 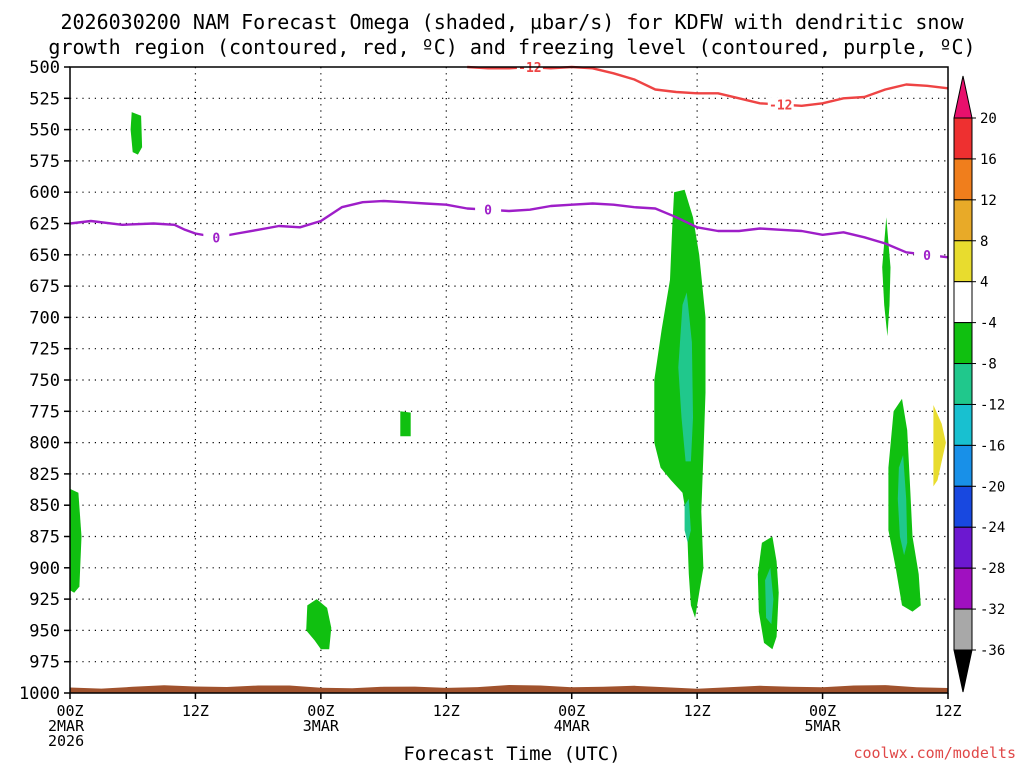 What do you see at coordinates (963, 671) in the screenshot?
I see `colorbar-bottom-triangle` at bounding box center [963, 671].